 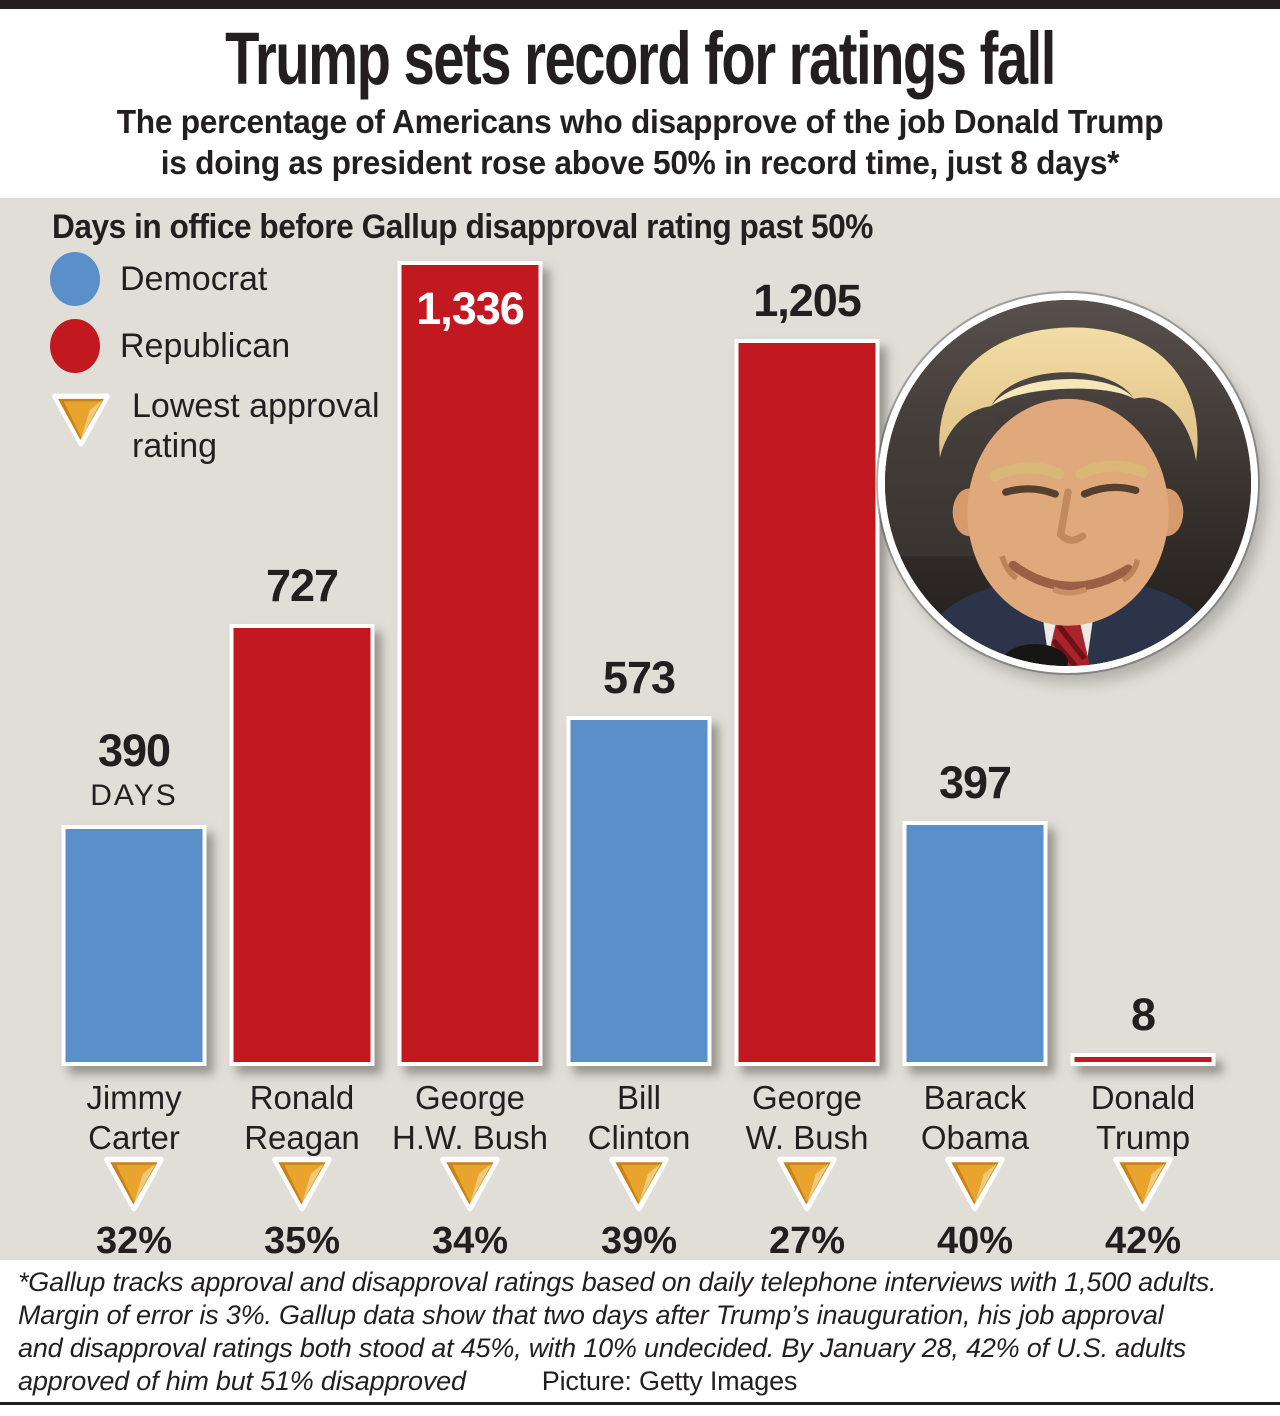 What do you see at coordinates (640, 1403) in the screenshot?
I see `bottom-rule` at bounding box center [640, 1403].